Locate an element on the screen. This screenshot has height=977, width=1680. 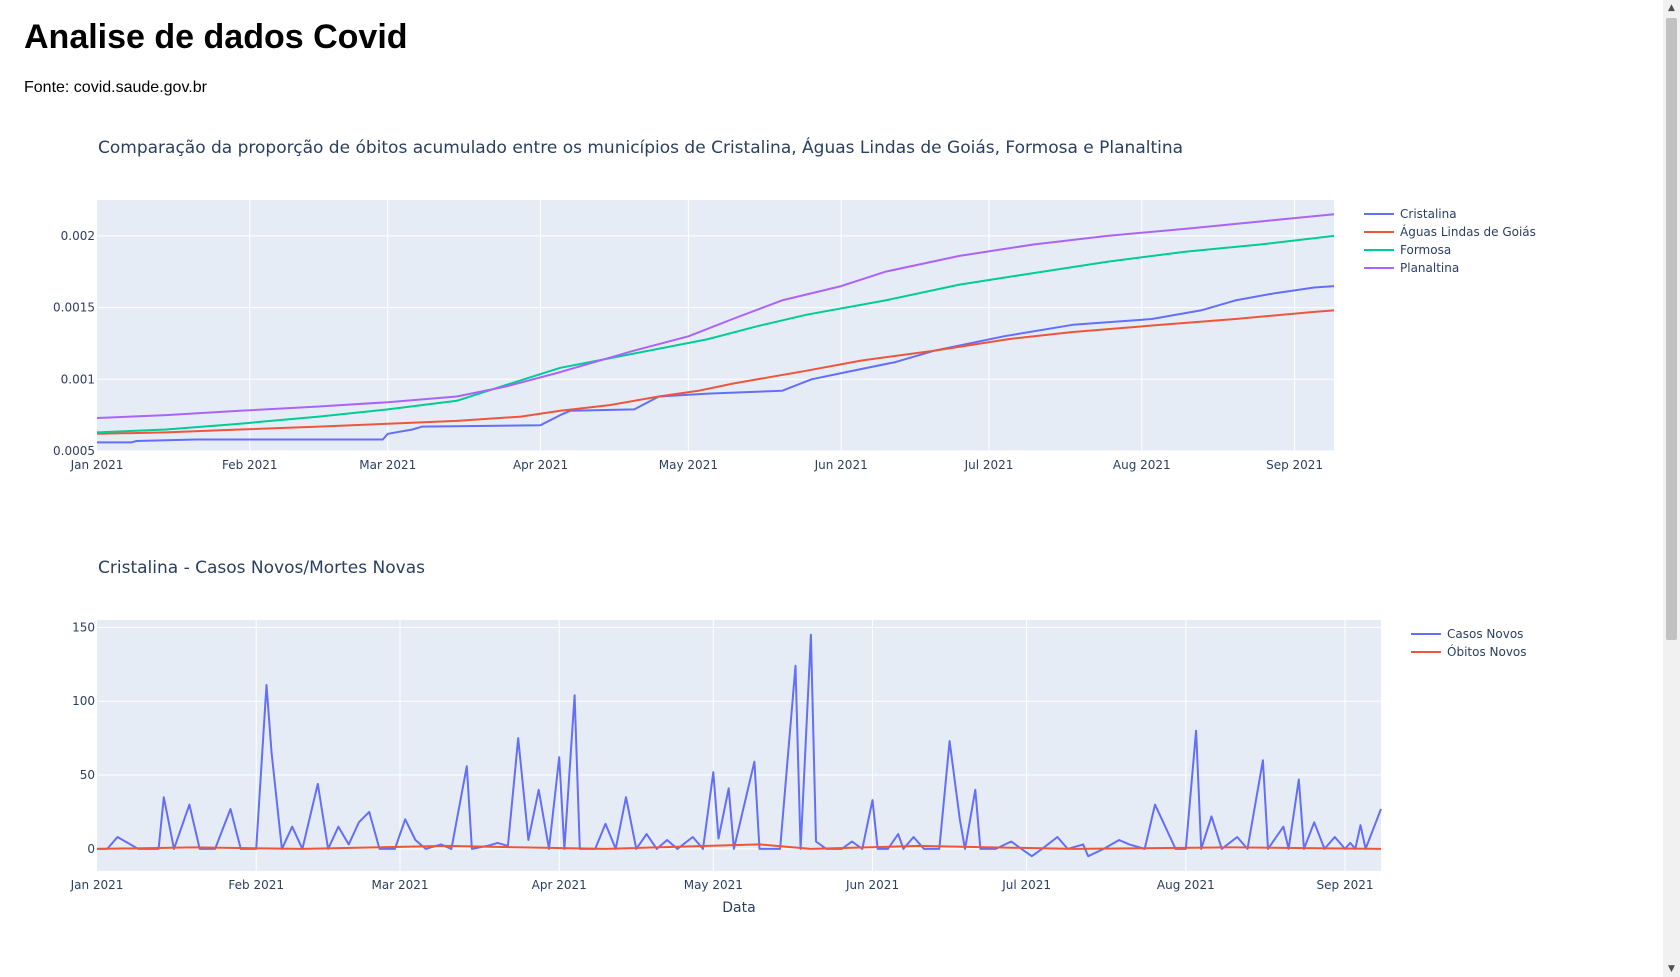
x-axis-title: Data is located at coordinates (738, 908).